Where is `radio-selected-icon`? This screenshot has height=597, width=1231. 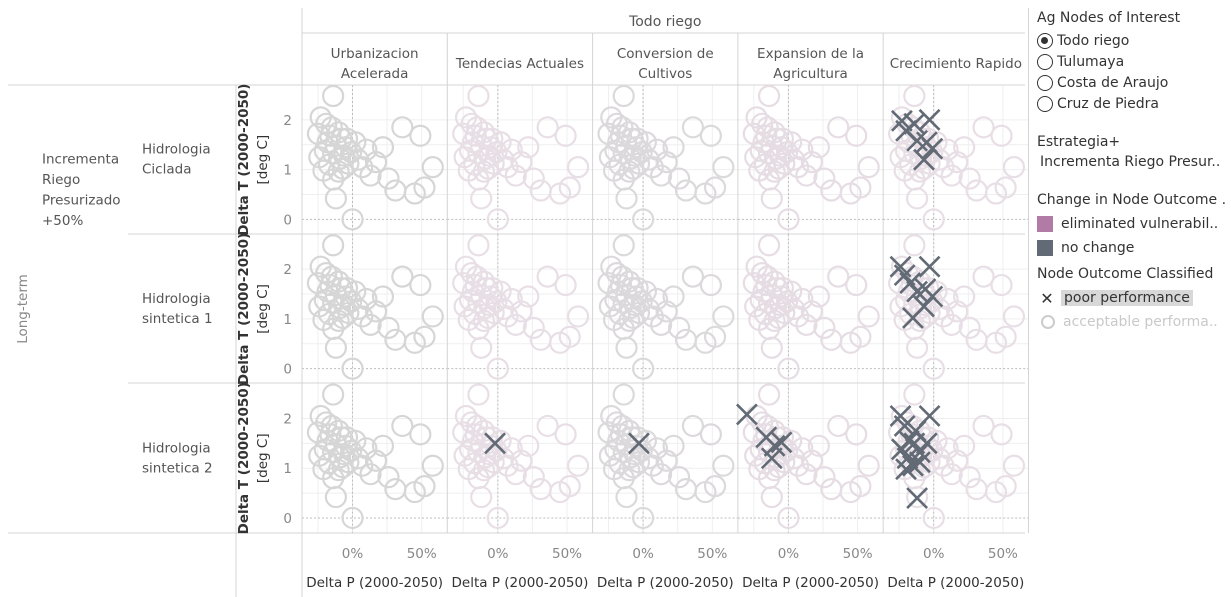 radio-selected-icon is located at coordinates (1045, 40).